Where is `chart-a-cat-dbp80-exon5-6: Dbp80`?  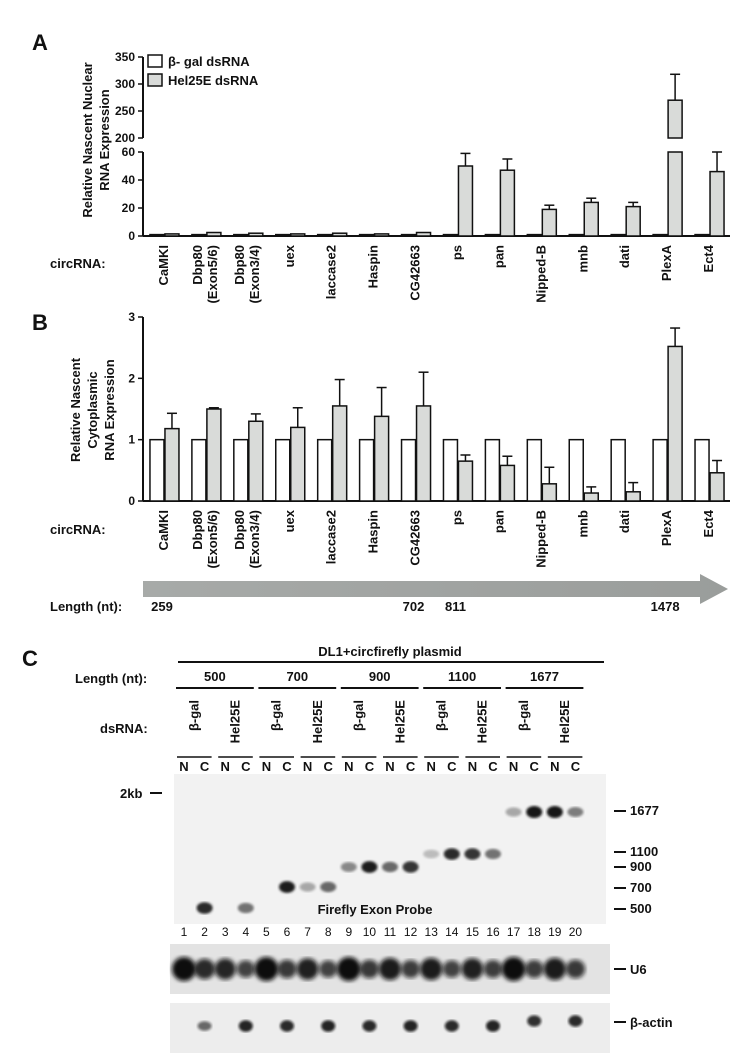
chart-a-cat-dbp80-exon5-6: Dbp80 is located at coordinates (197, 265).